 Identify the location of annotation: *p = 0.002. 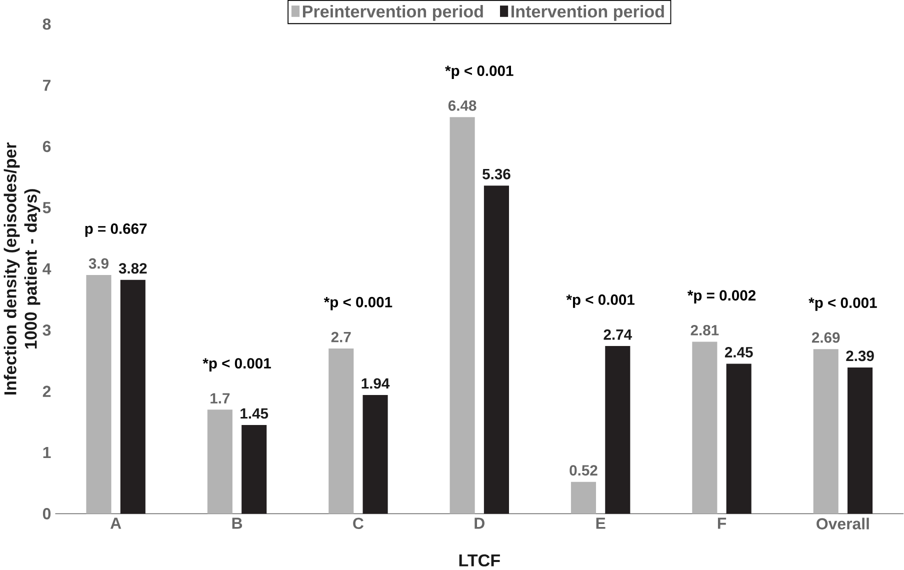
(721, 297).